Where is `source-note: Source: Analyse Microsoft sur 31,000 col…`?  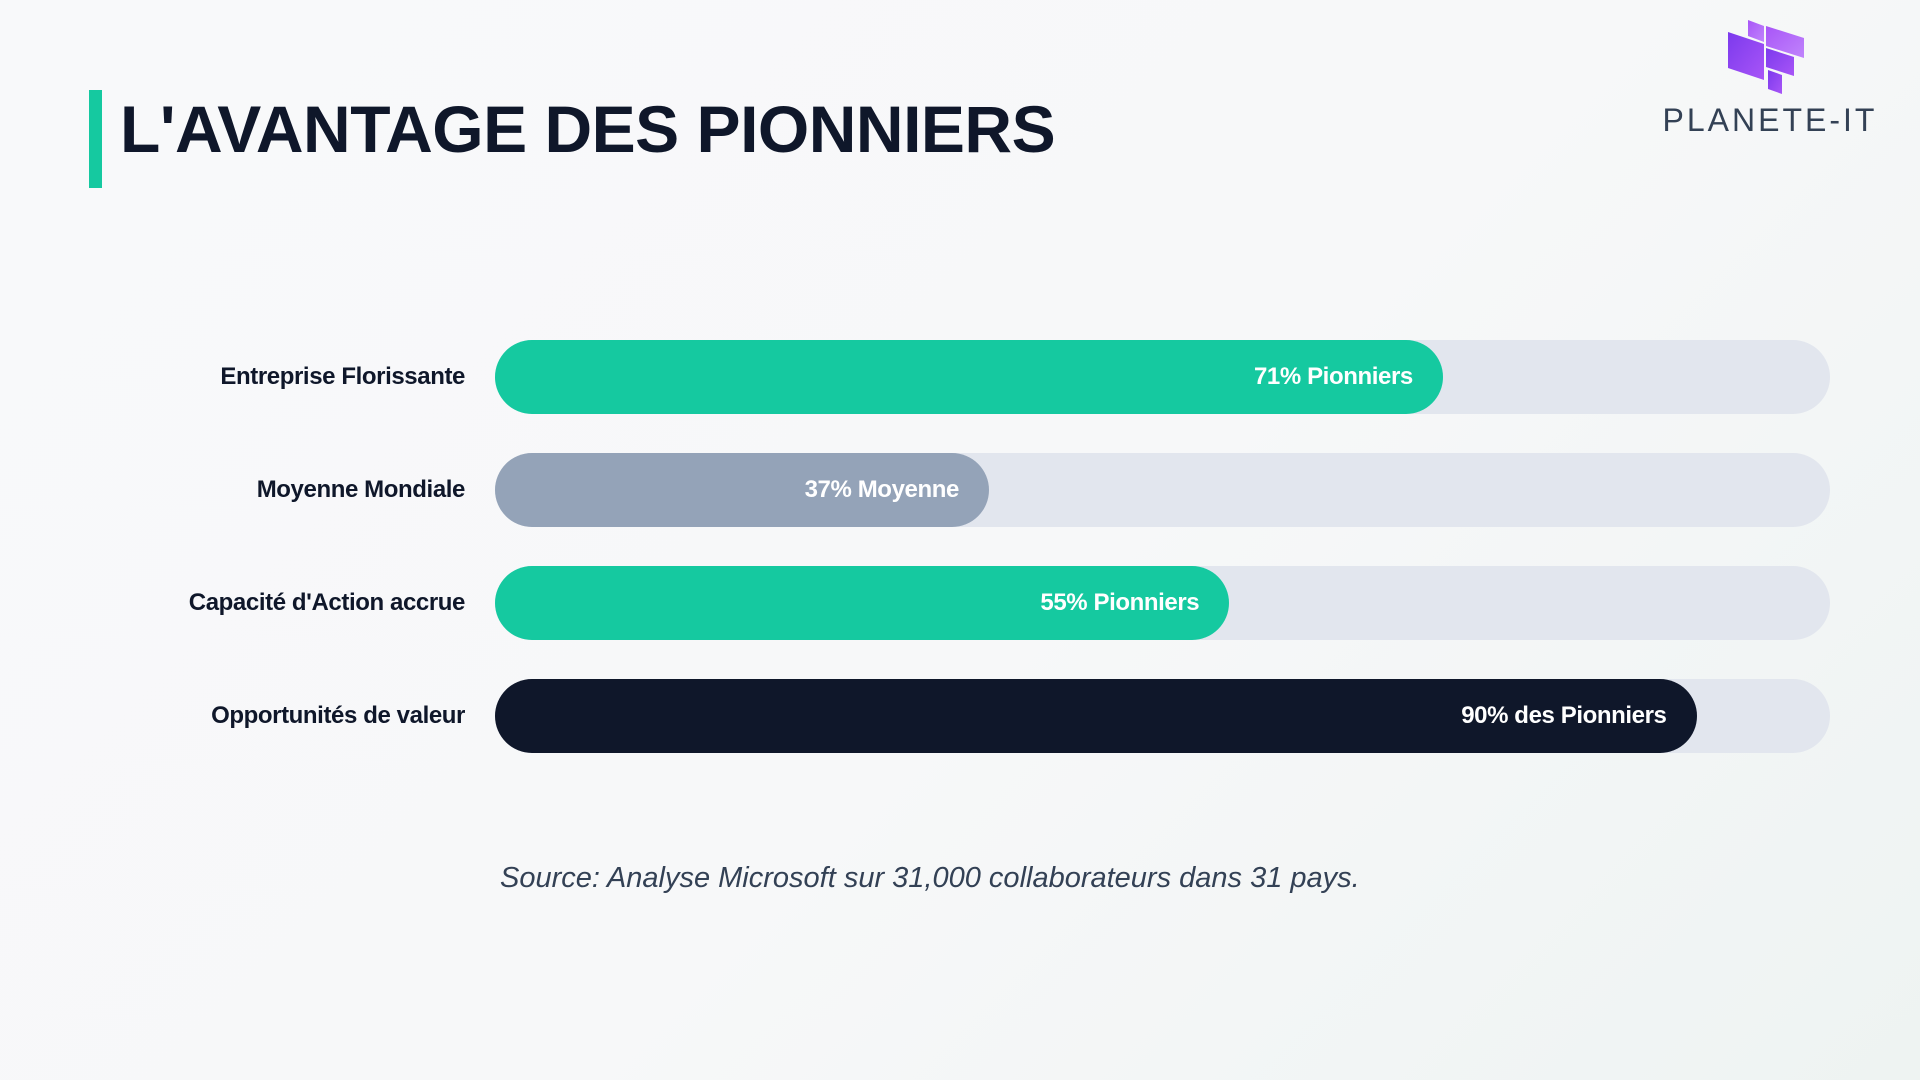
source-note: Source: Analyse Microsoft sur 31,000 col… is located at coordinates (930, 878).